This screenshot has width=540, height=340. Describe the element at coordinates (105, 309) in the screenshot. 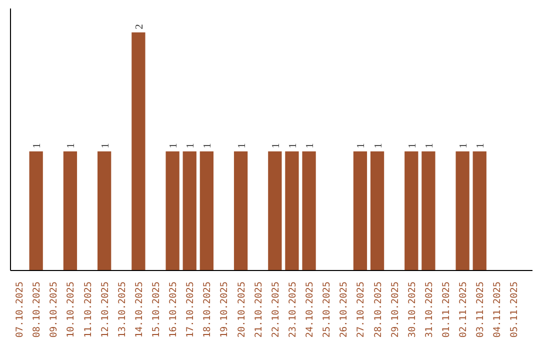

I see `x-tick-label: 12.10.2025` at that location.